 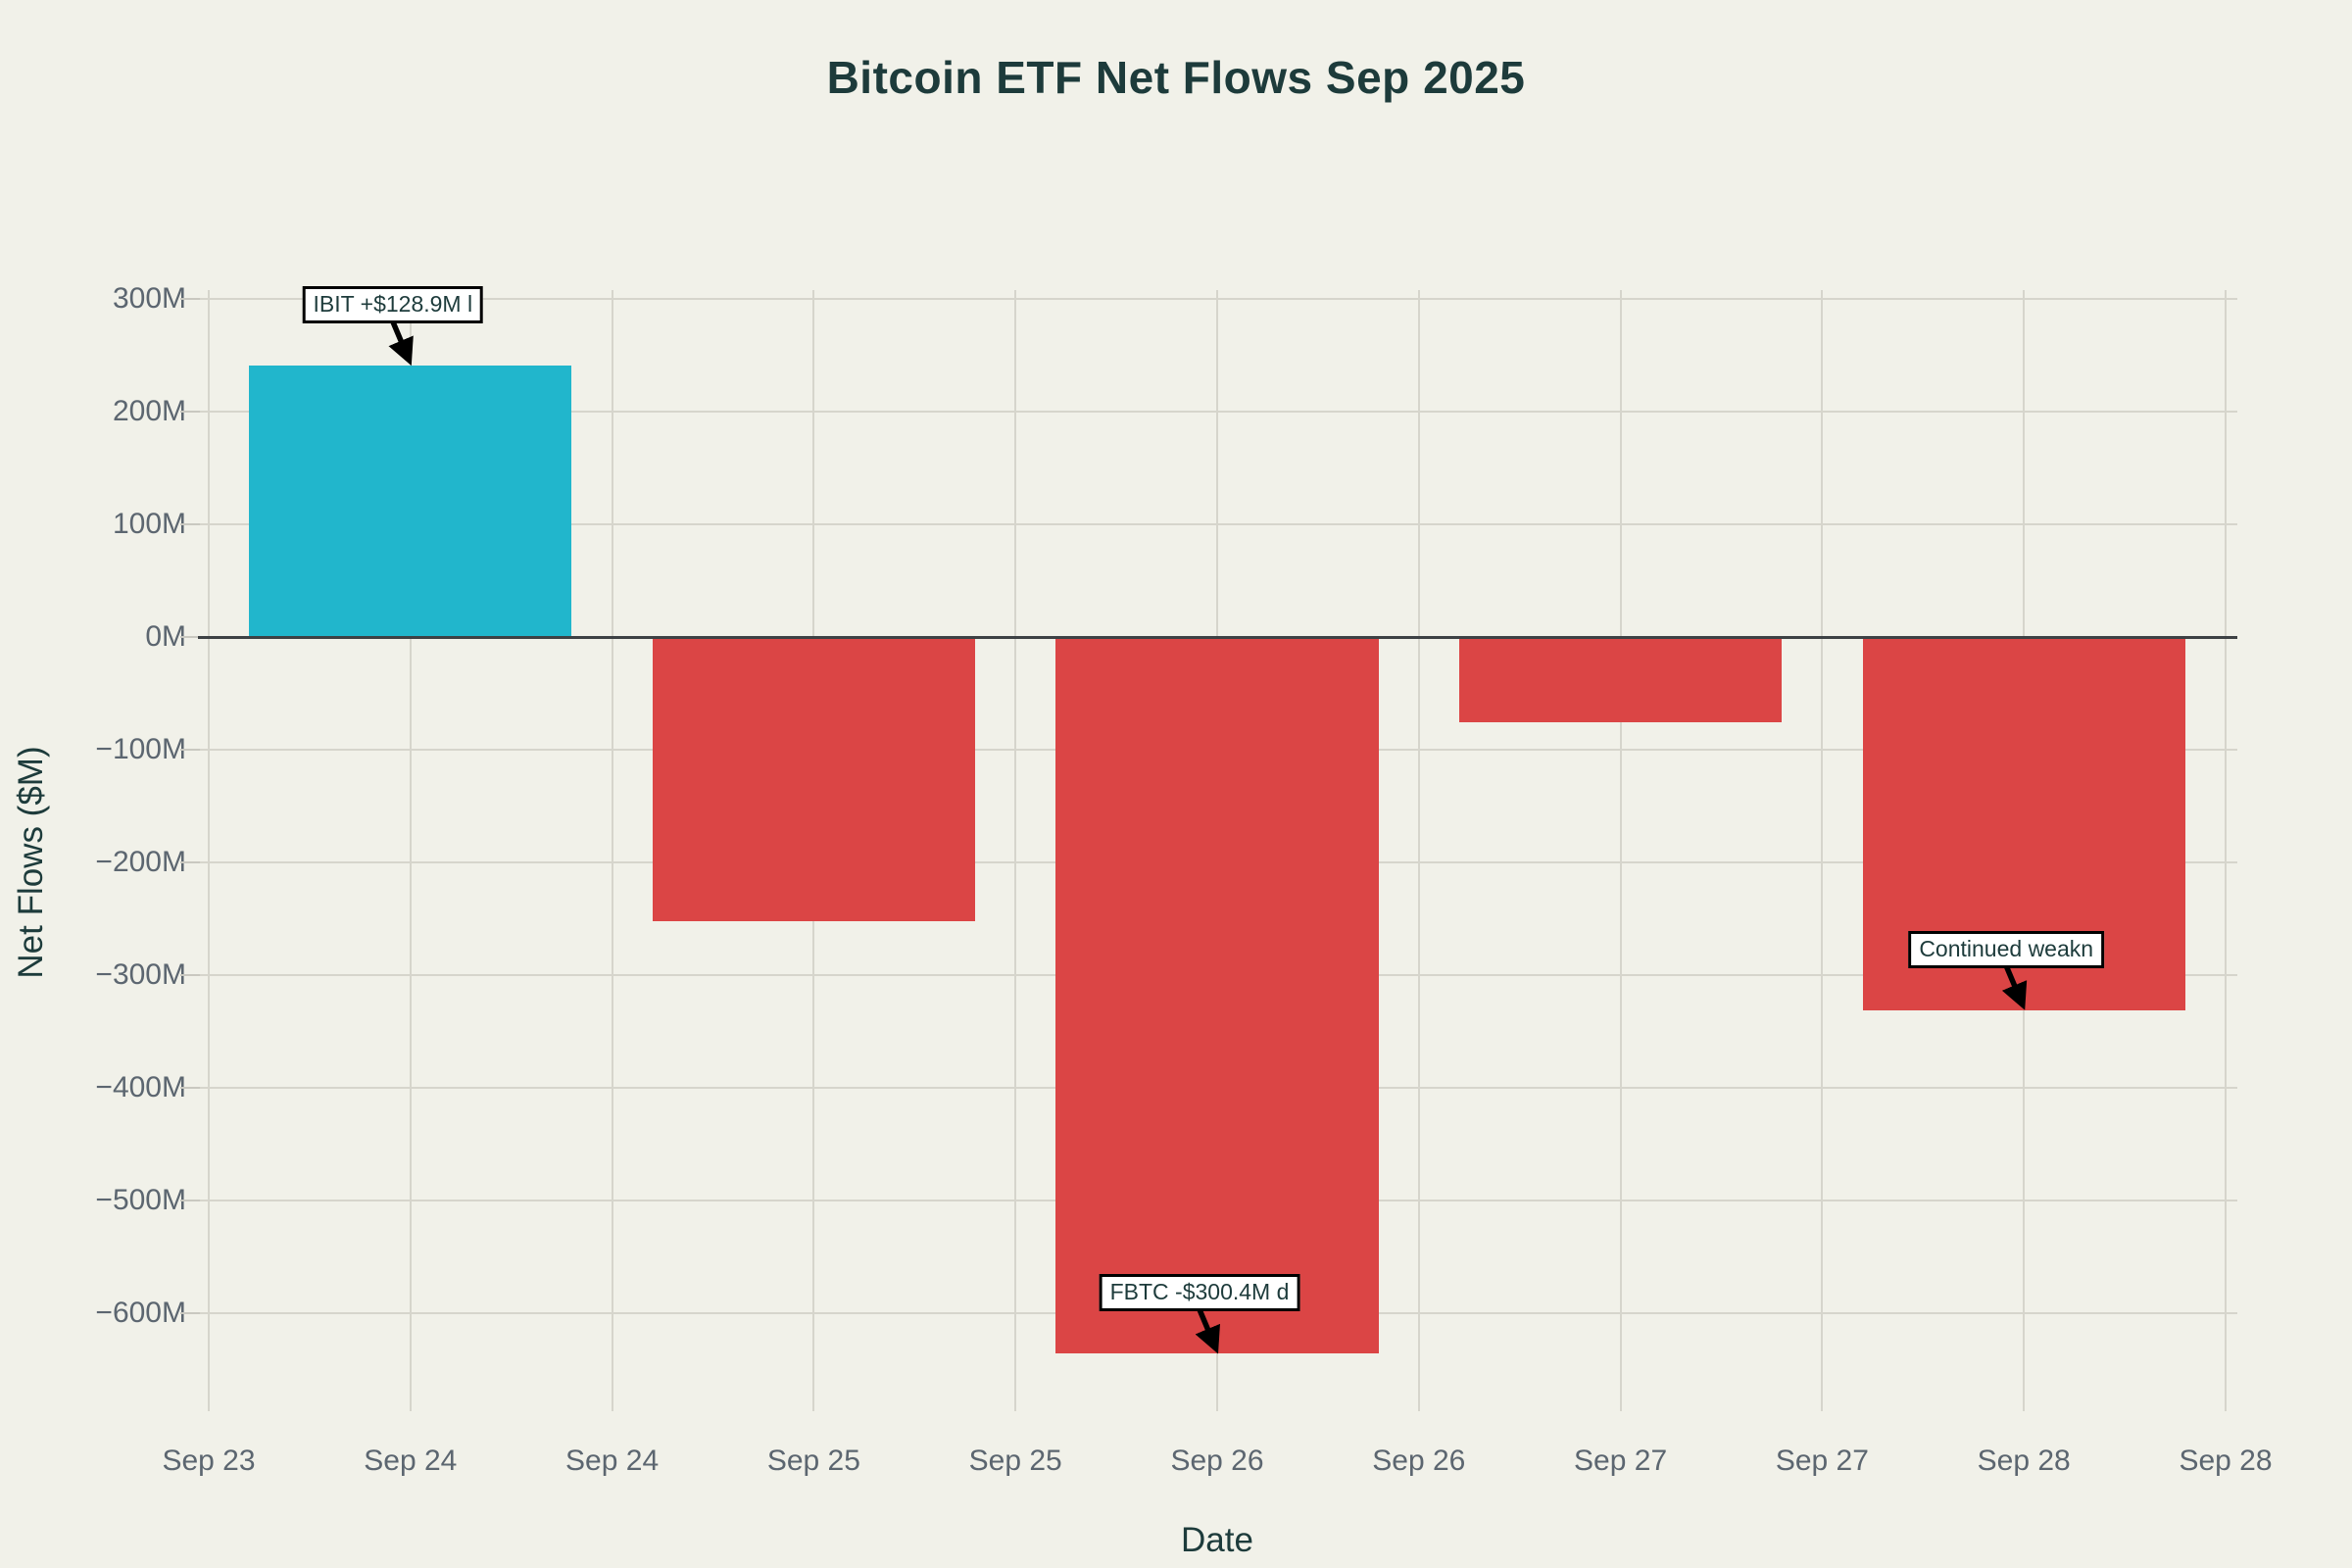 I want to click on y-tick-label: 200M, so click(x=149, y=411).